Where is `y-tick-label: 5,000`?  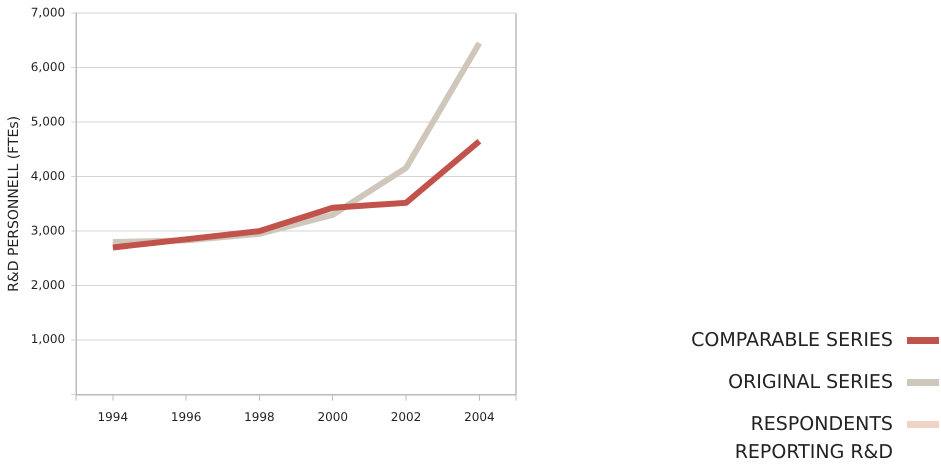 y-tick-label: 5,000 is located at coordinates (48, 121).